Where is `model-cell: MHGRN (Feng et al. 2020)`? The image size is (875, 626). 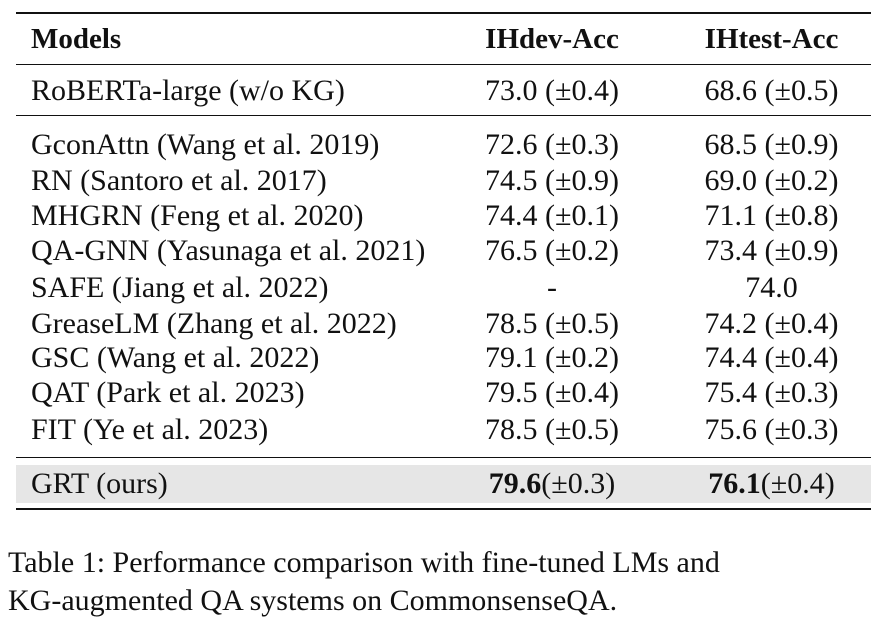
model-cell: MHGRN (Feng et al. 2020) is located at coordinates (197, 215).